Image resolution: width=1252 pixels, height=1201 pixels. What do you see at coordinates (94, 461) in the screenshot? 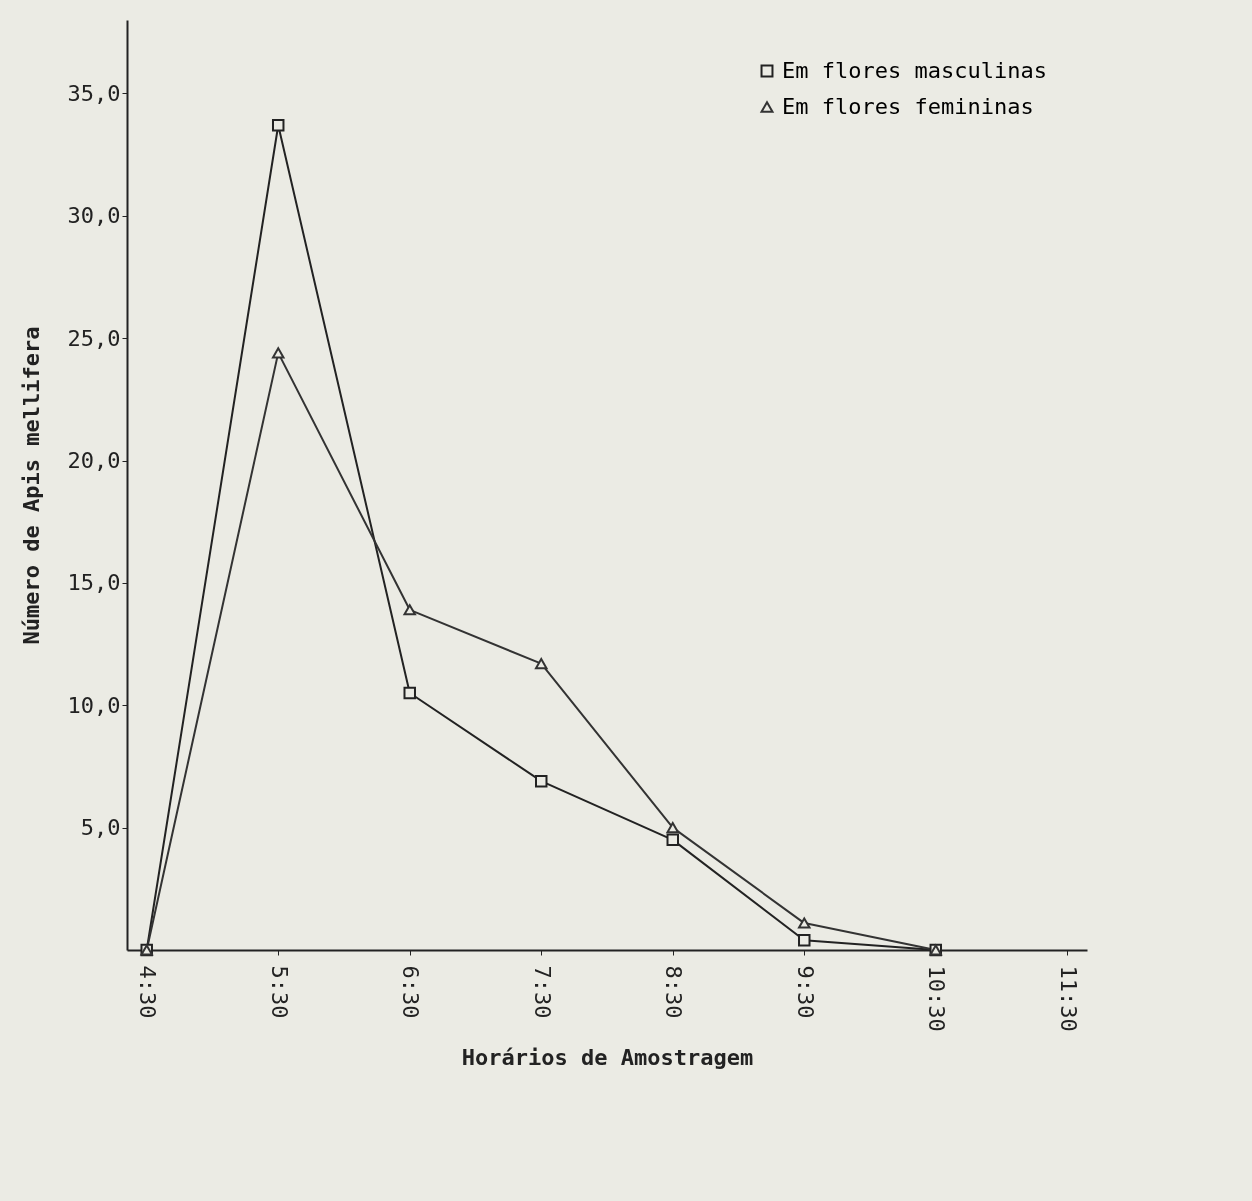
I see `y-tick-label: 20,0` at bounding box center [94, 461].